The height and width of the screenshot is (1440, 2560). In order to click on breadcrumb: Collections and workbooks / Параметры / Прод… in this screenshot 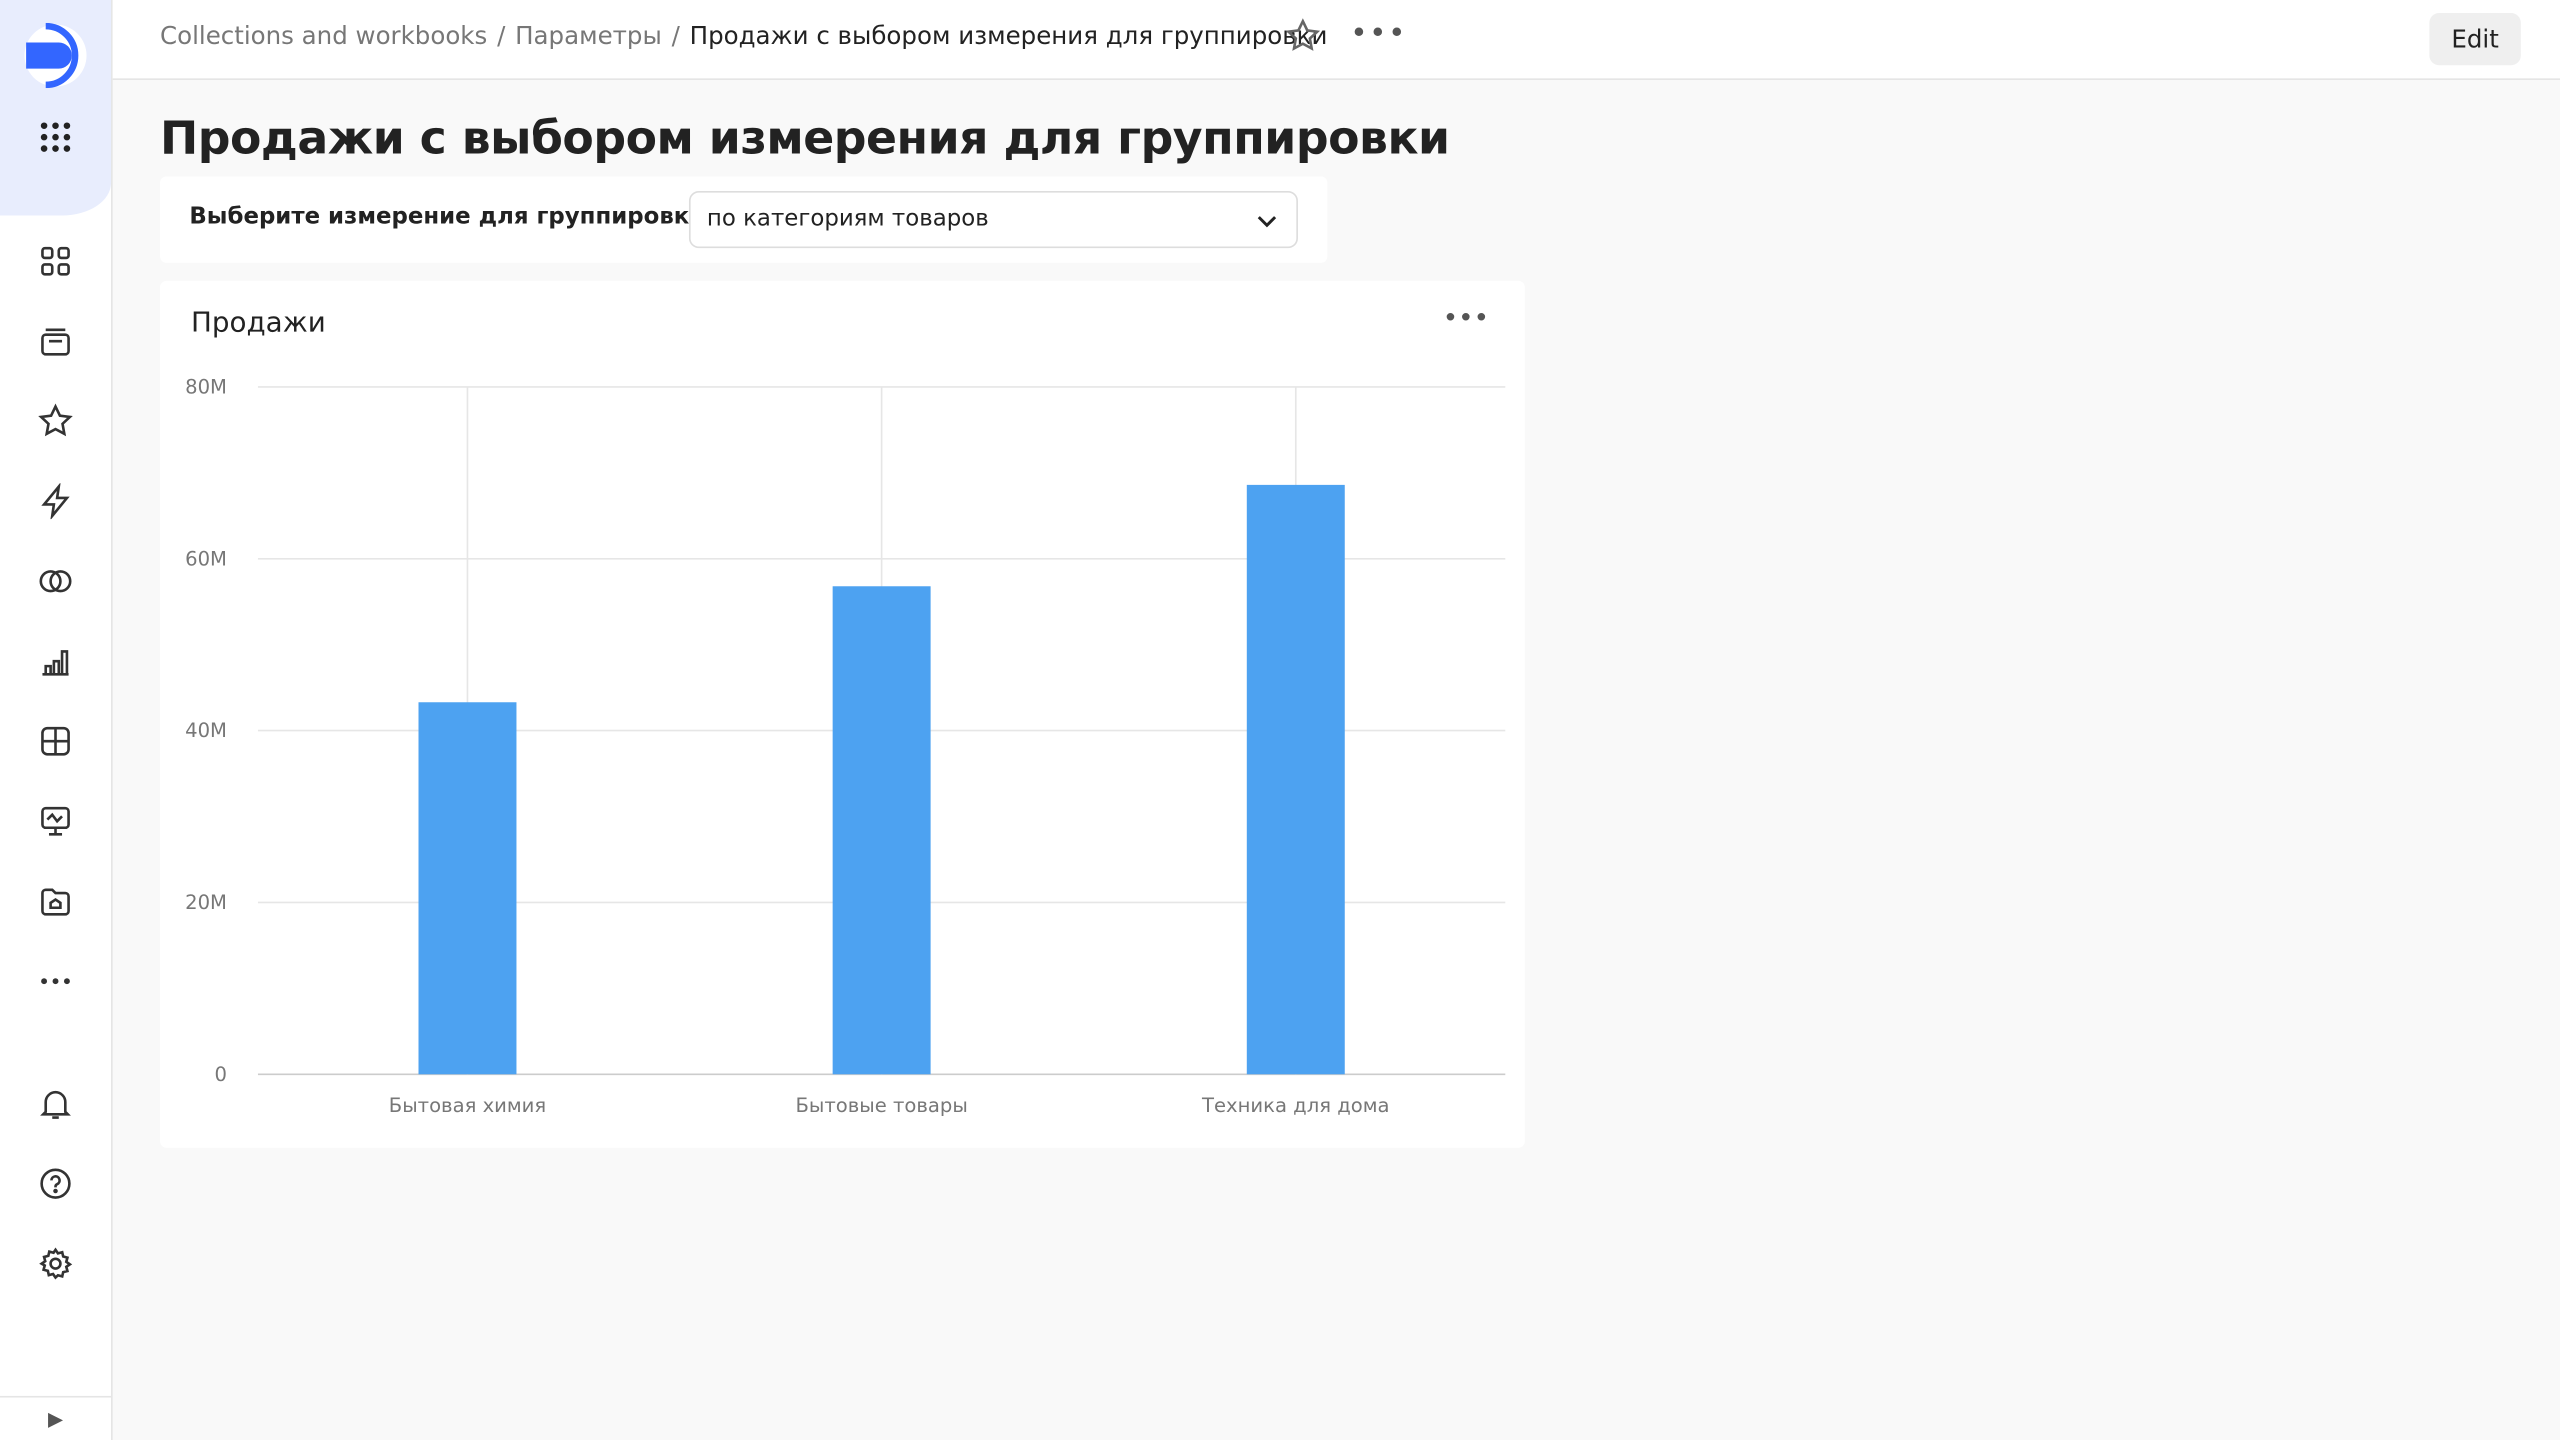, I will do `click(743, 35)`.